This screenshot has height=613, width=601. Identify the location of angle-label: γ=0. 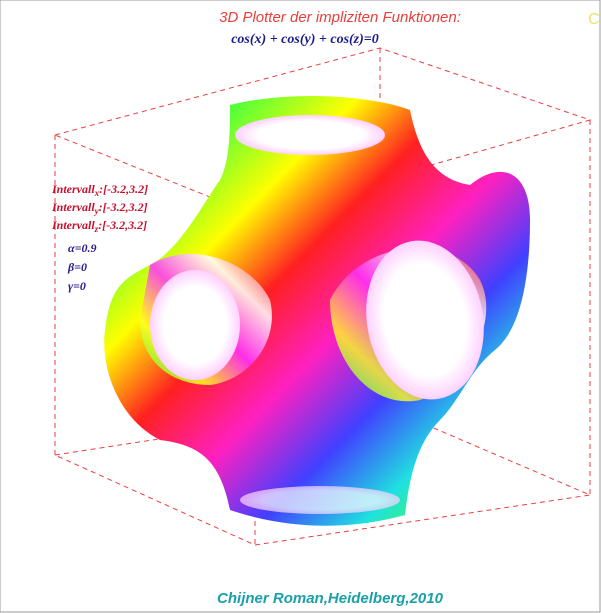
(77, 286).